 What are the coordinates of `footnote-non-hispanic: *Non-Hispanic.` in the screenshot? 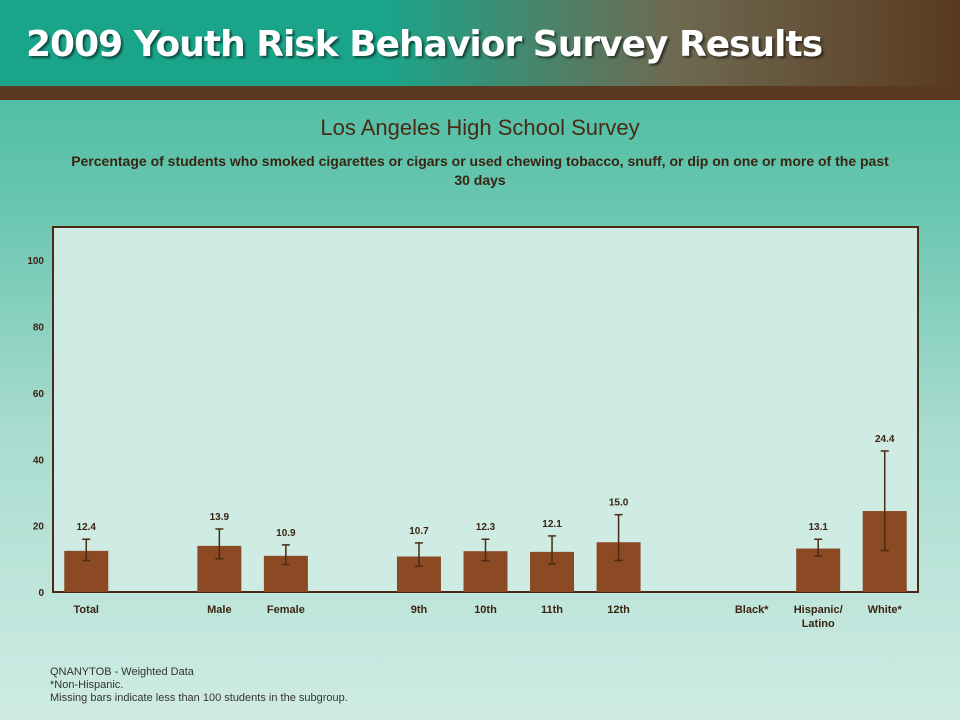 It's located at (87, 685).